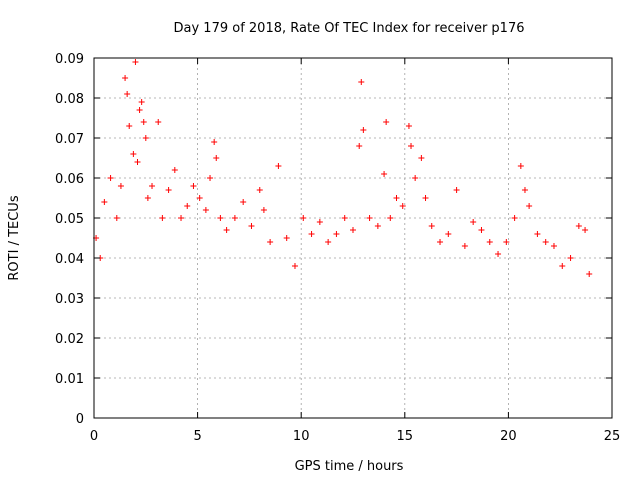  I want to click on y-axis-label: ROTI / TECUs, so click(14, 237).